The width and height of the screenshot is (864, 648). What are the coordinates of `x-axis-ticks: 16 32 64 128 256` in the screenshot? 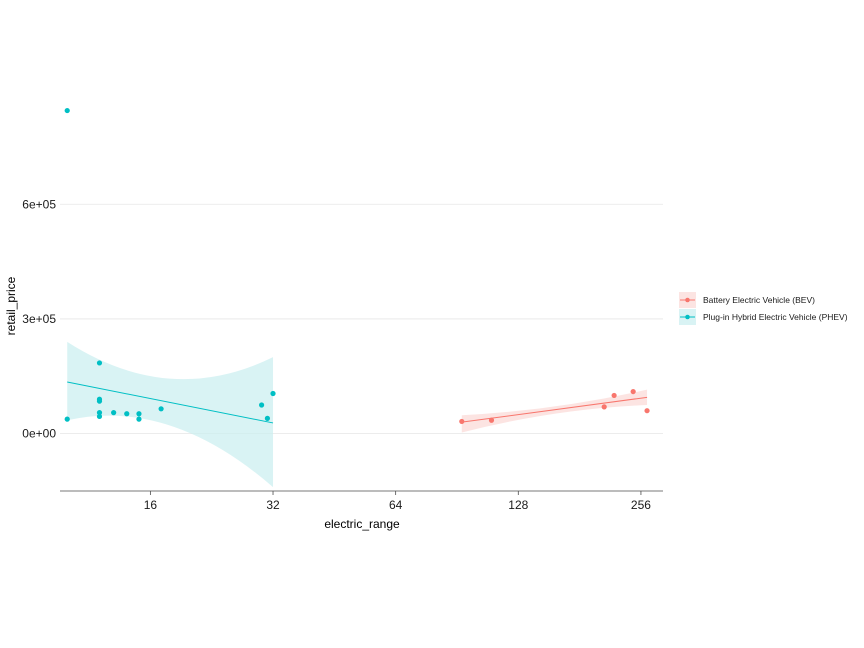 It's located at (397, 501).